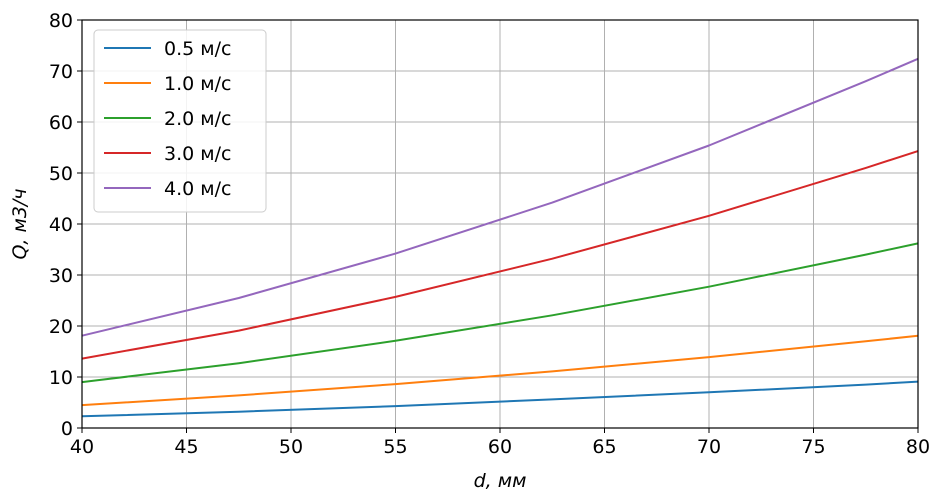  Describe the element at coordinates (813, 447) in the screenshot. I see `x-tick-label: 75` at that location.